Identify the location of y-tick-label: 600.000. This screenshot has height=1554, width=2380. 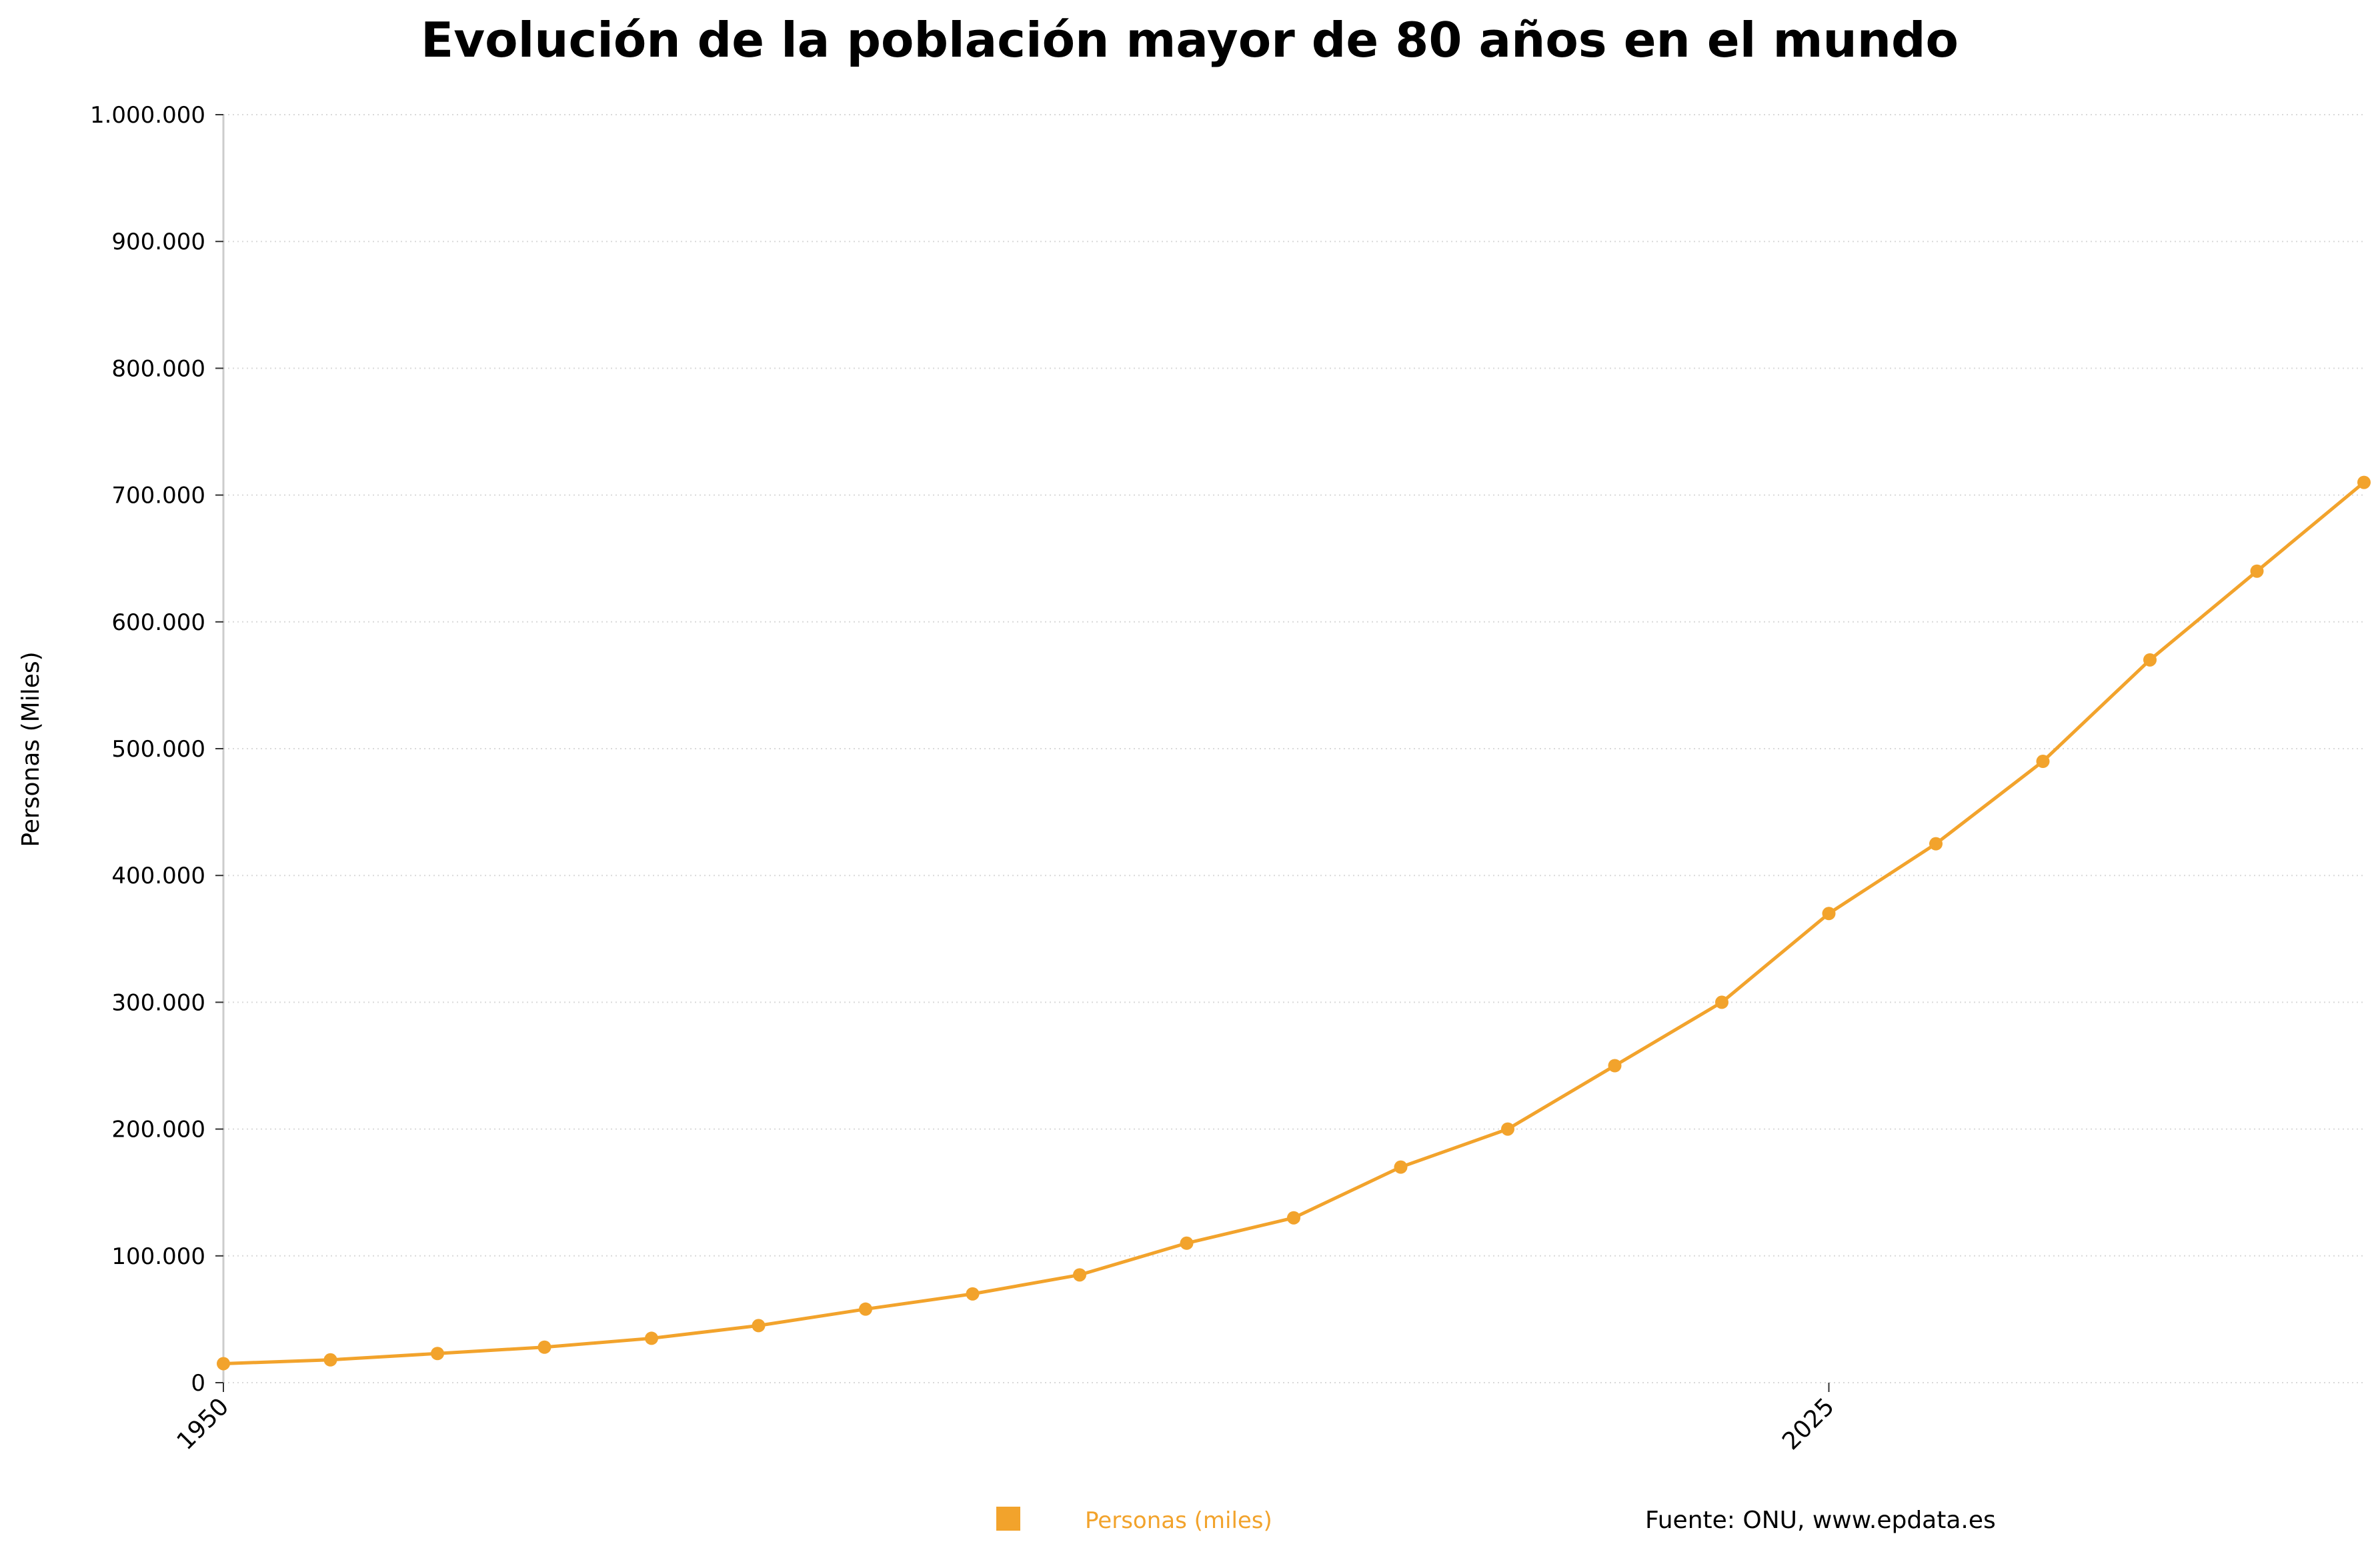
(158, 622).